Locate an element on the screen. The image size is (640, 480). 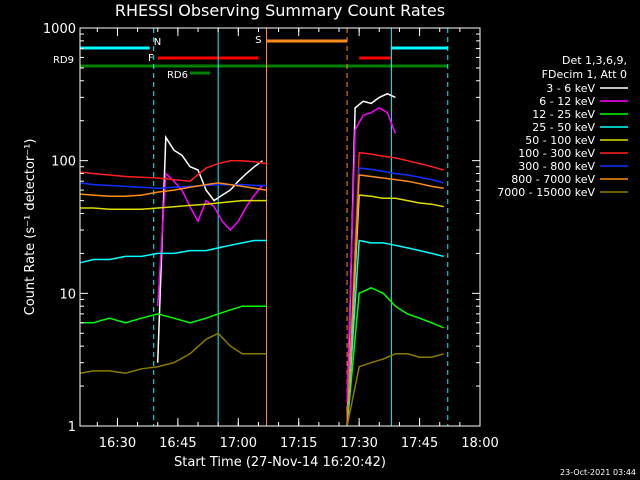
x-tick-label: 18:00 is located at coordinates (479, 443).